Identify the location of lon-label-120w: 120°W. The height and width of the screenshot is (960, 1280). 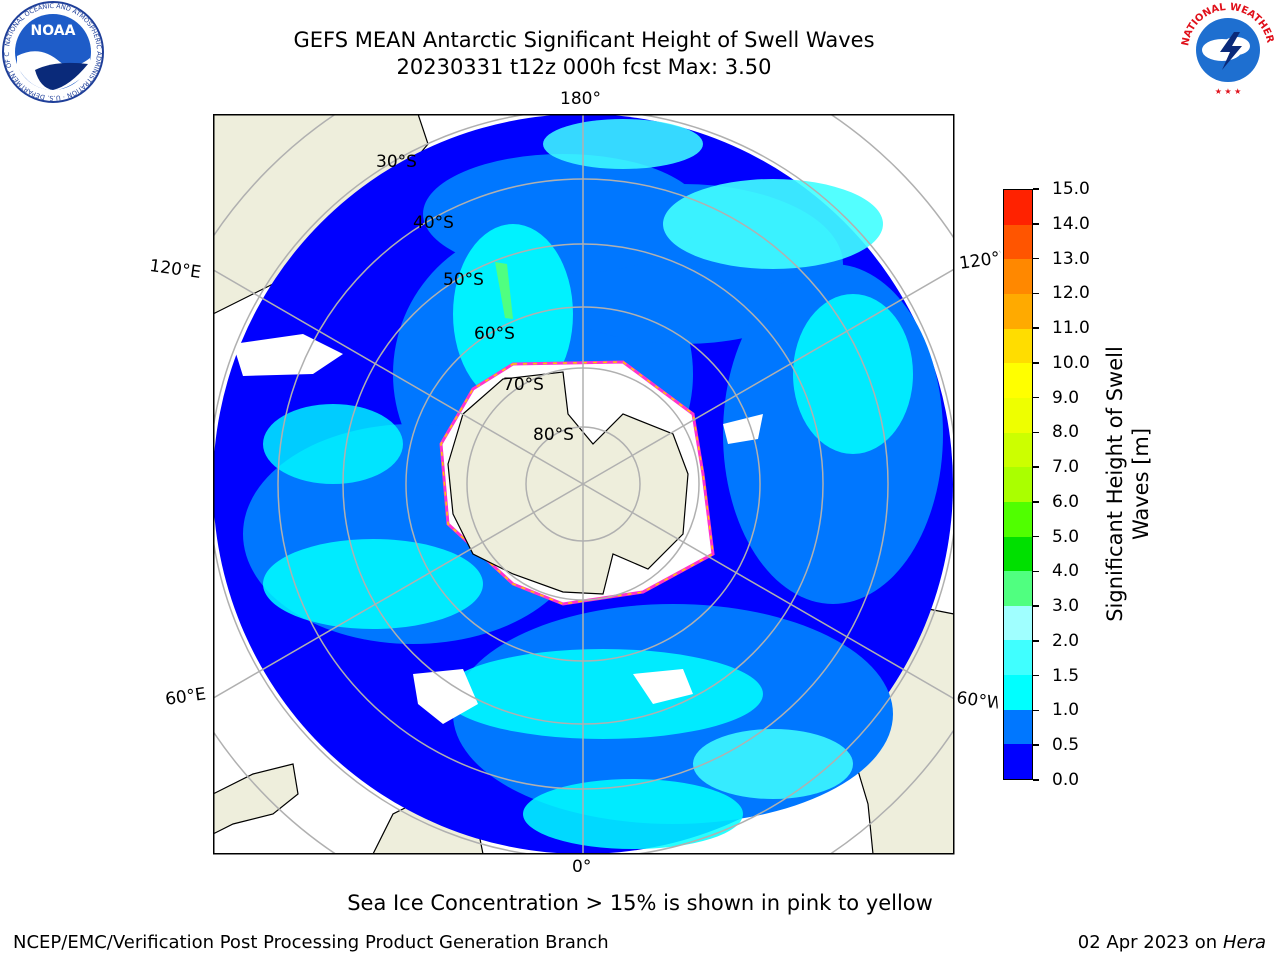
(980, 261).